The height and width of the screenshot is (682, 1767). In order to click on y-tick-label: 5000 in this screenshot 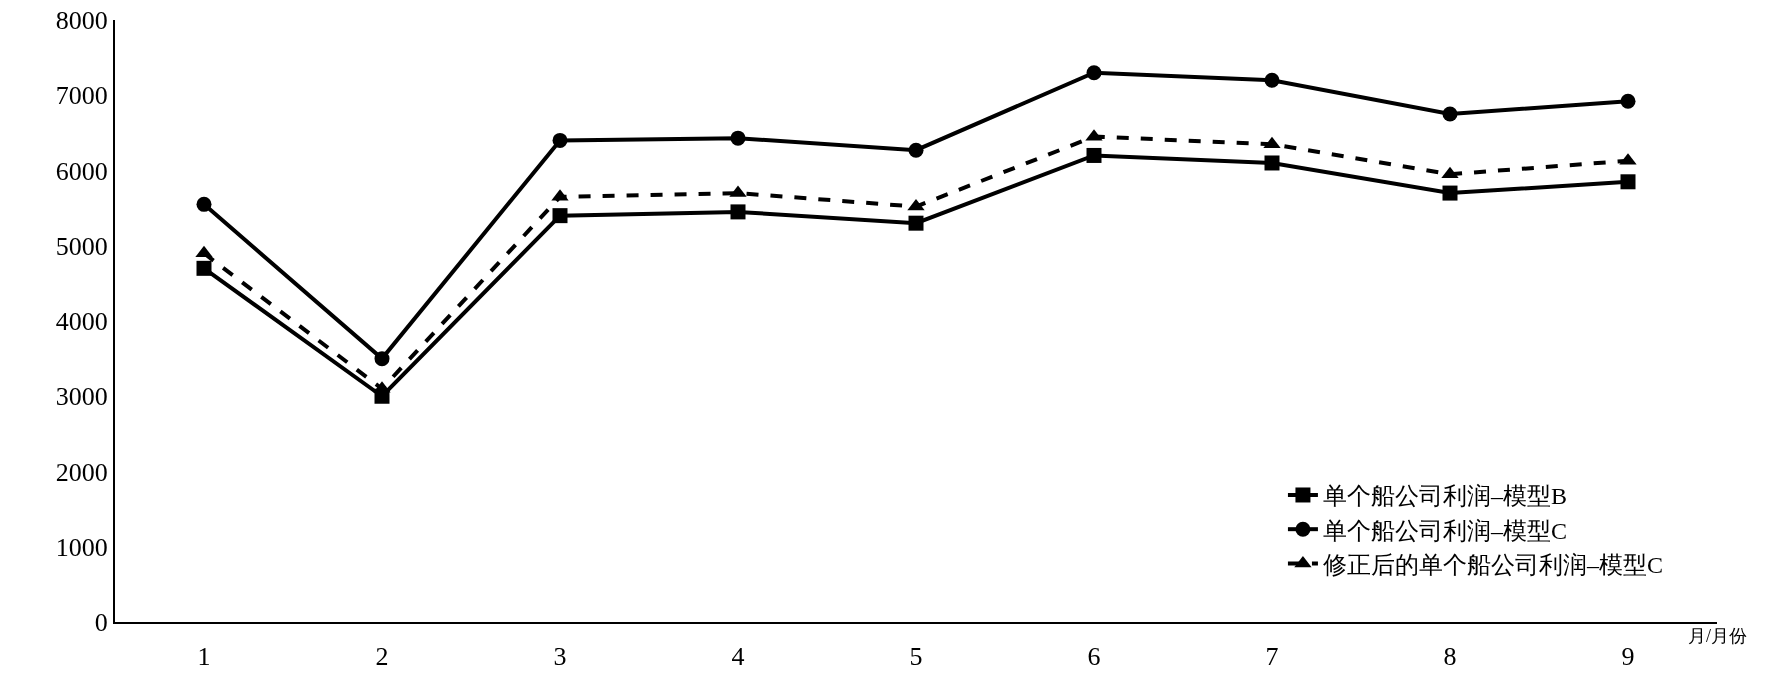, I will do `click(81, 246)`.